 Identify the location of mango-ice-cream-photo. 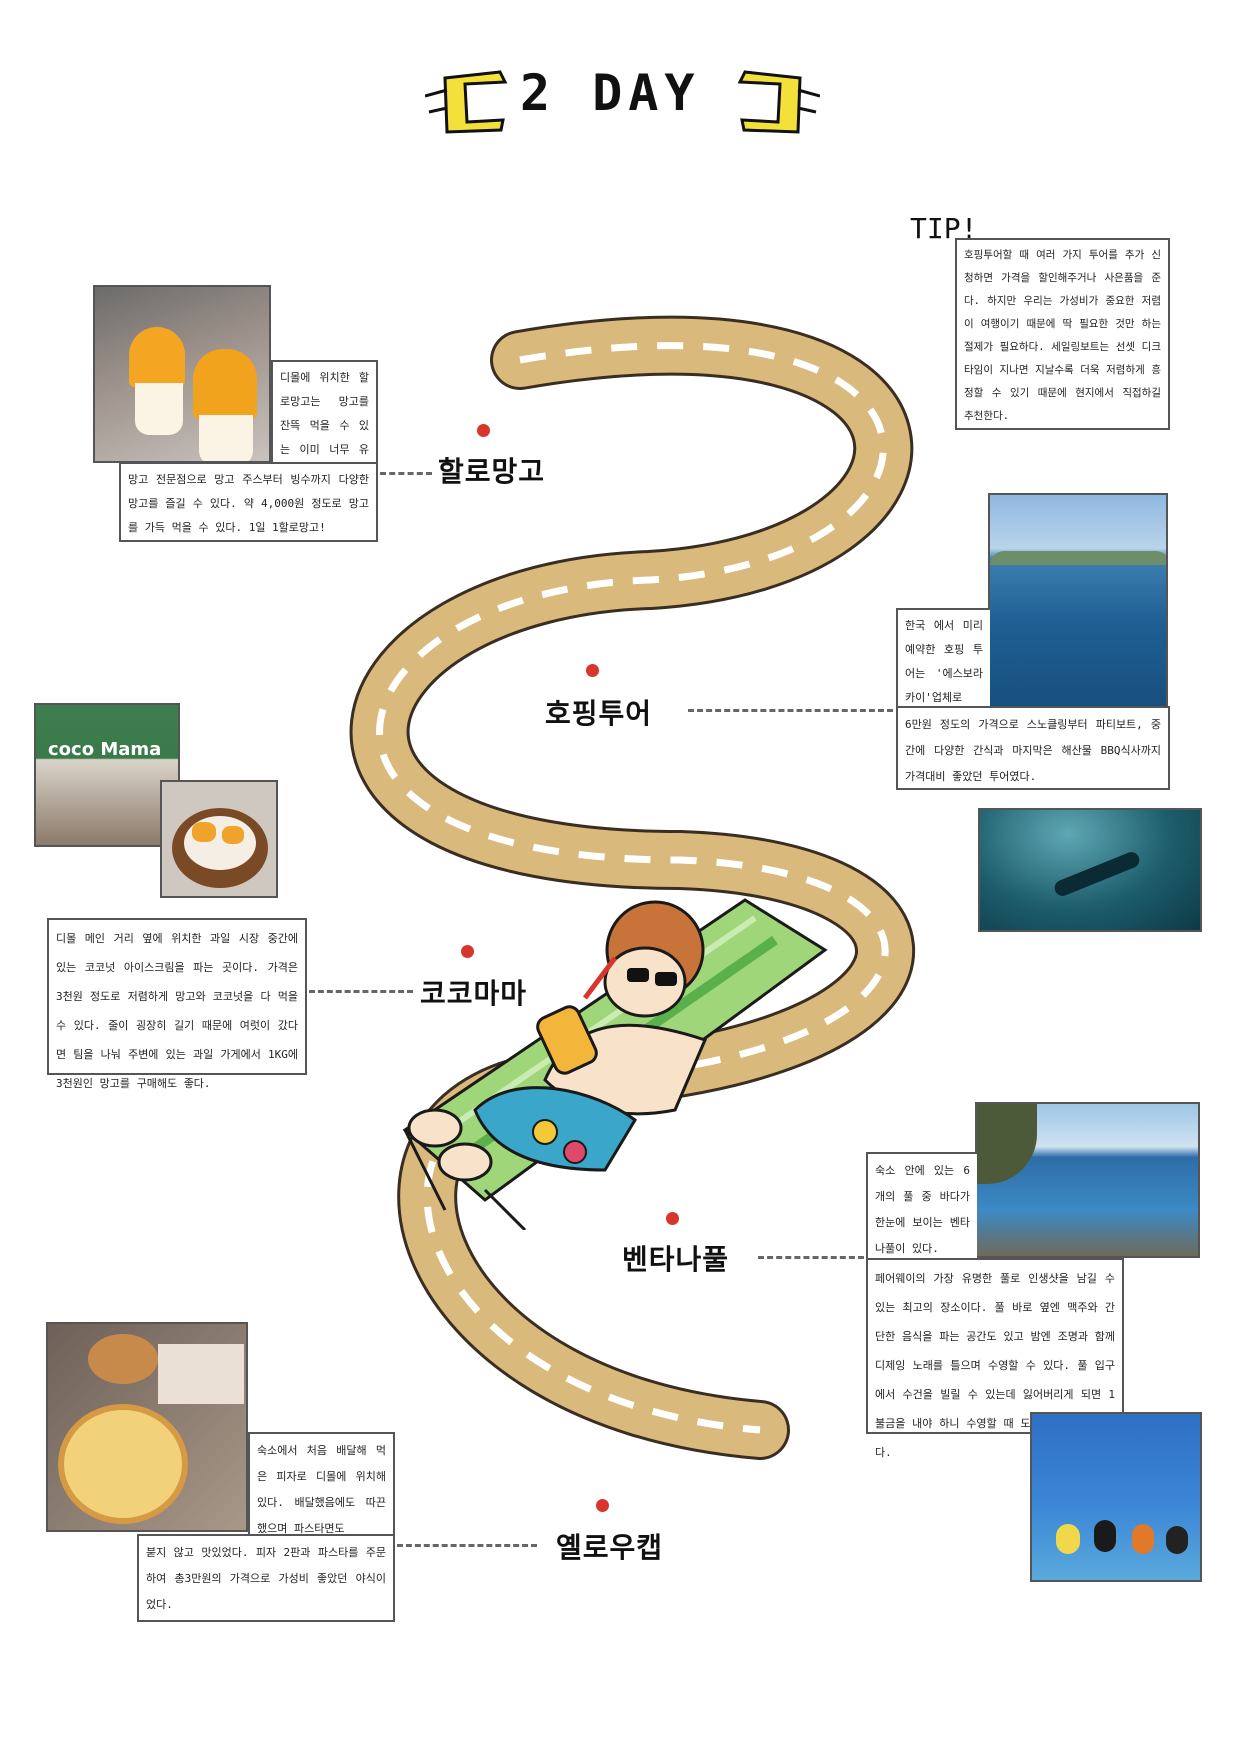
(182, 374).